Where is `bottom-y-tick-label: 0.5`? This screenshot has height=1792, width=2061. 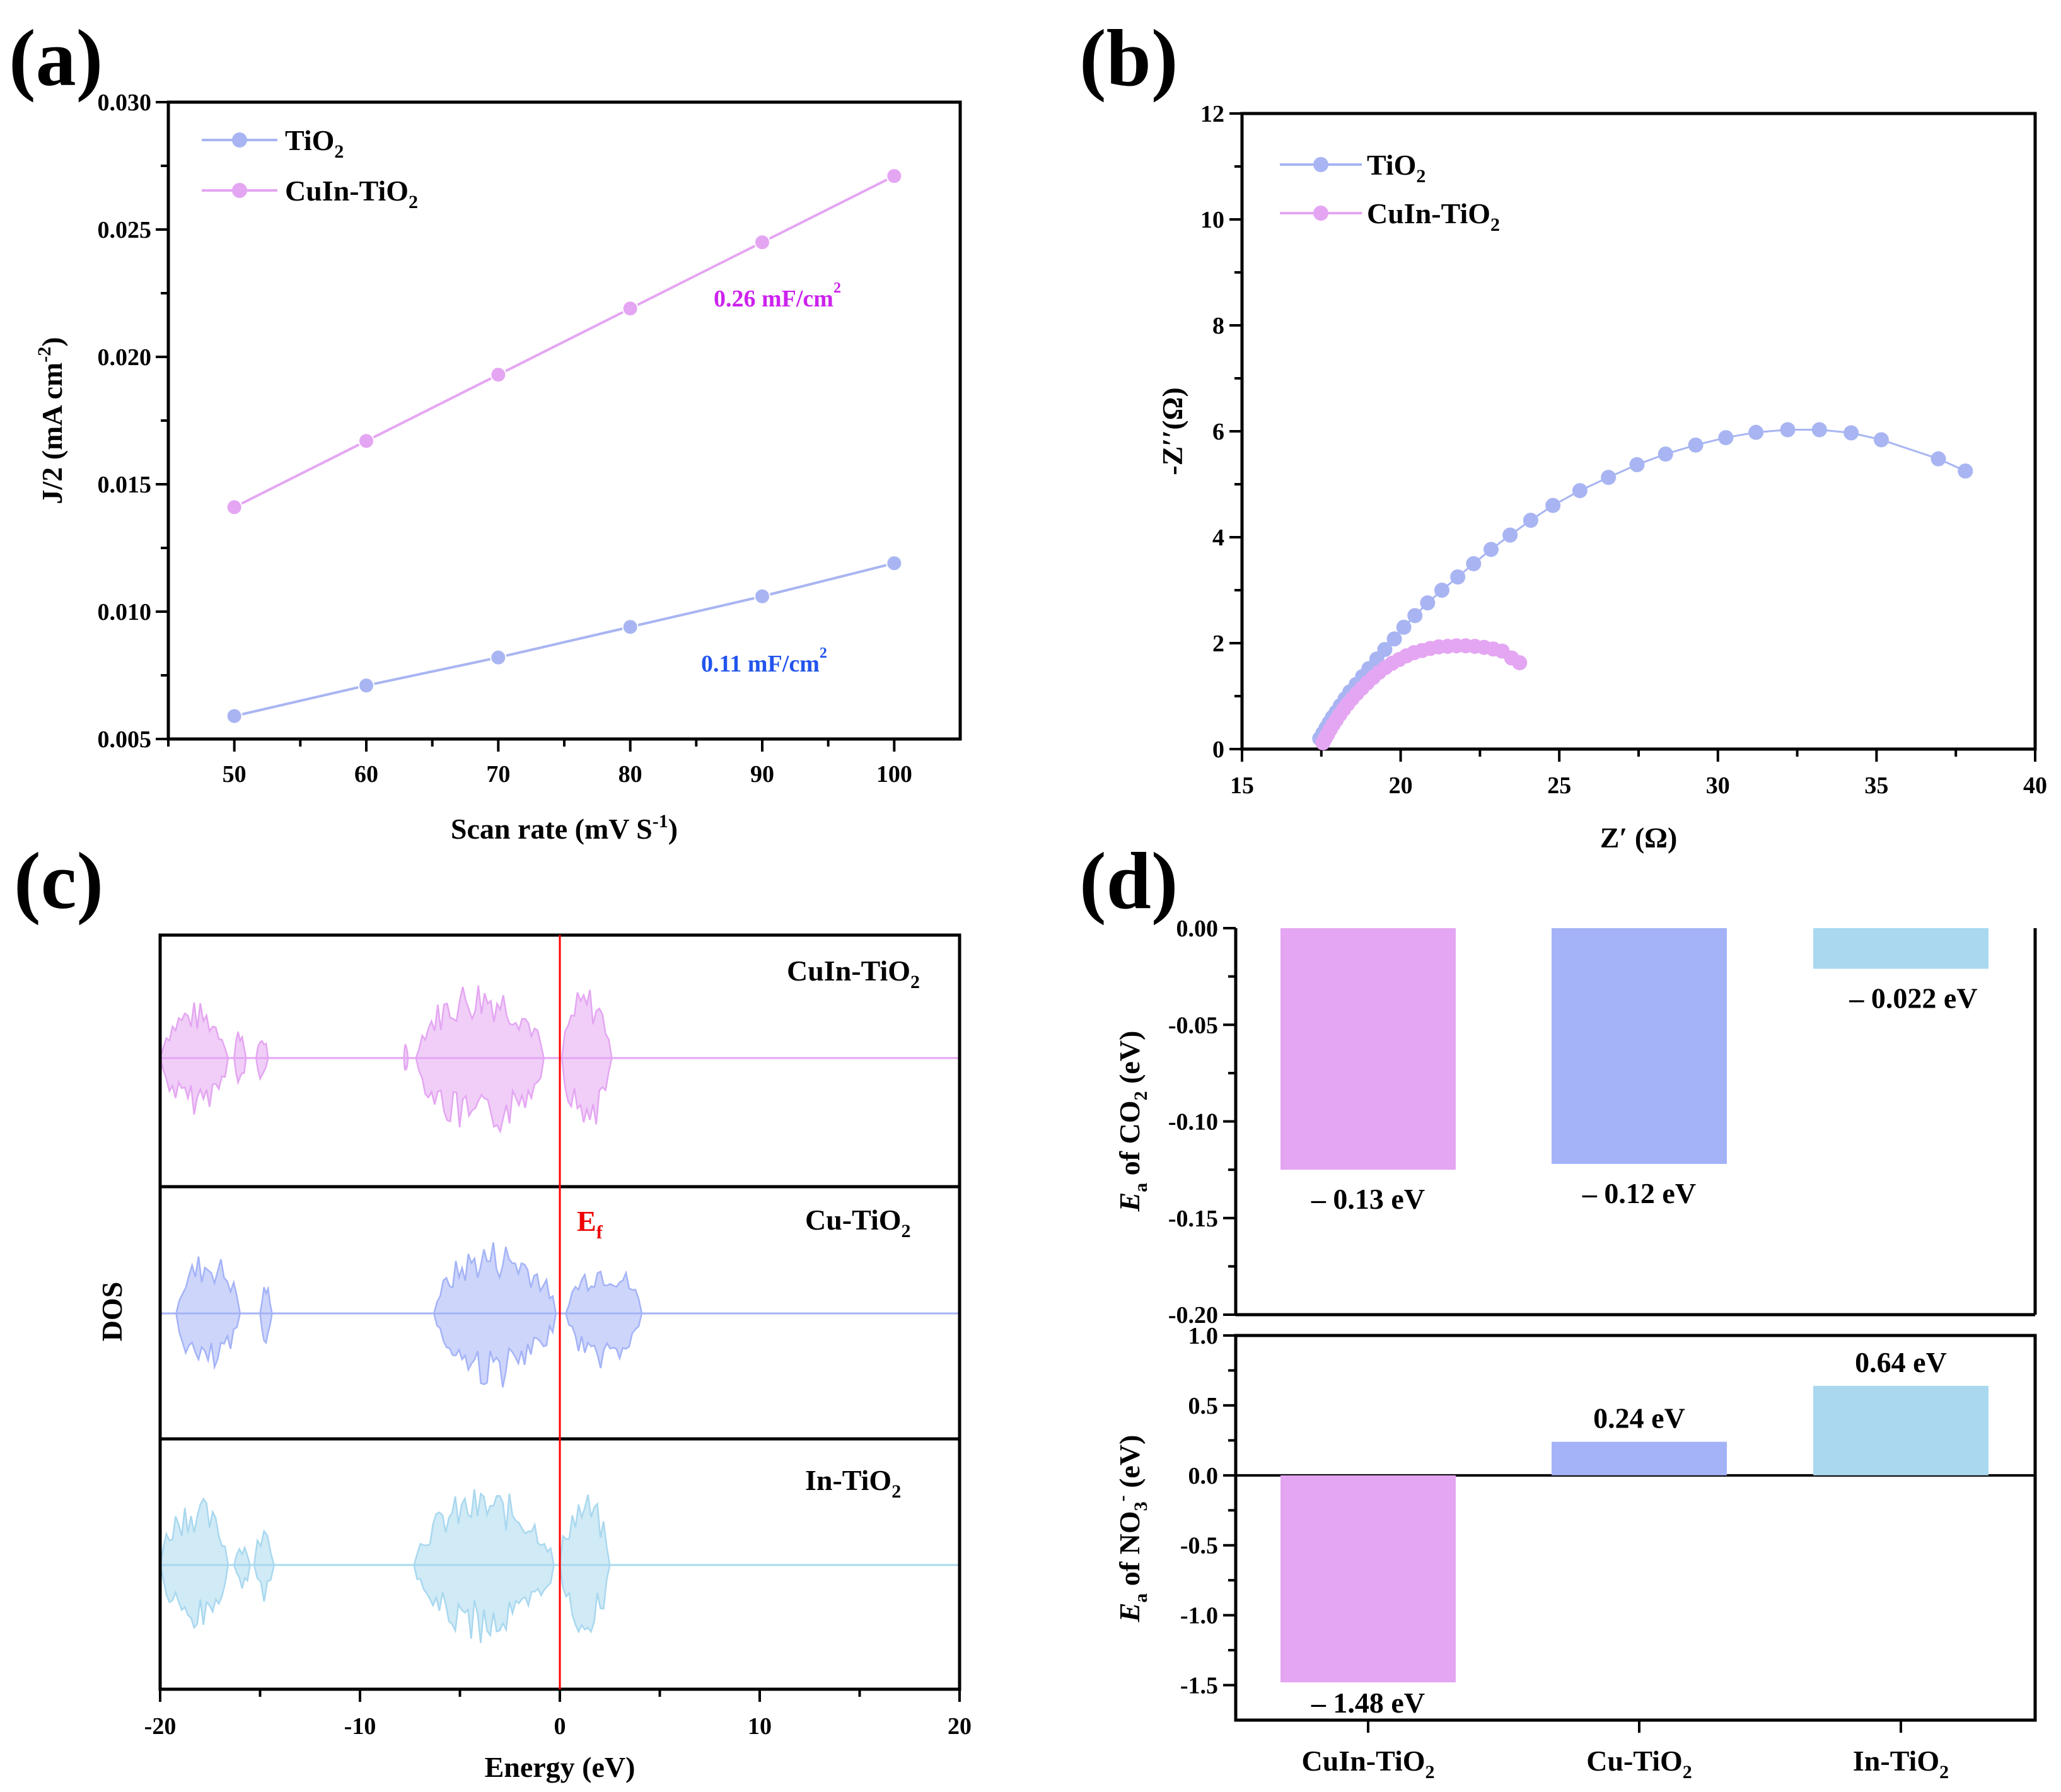 bottom-y-tick-label: 0.5 is located at coordinates (1203, 1406).